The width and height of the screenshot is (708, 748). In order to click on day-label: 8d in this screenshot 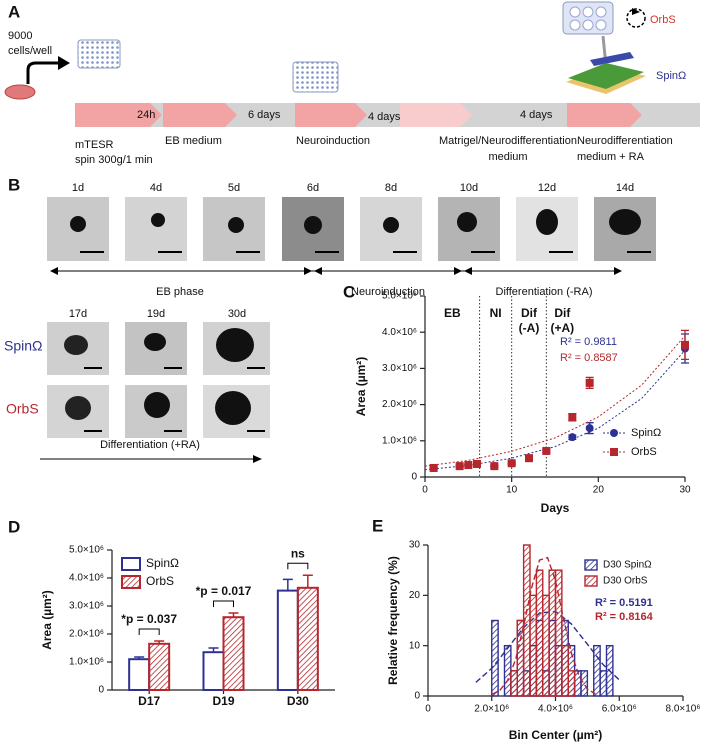, I will do `click(391, 188)`.